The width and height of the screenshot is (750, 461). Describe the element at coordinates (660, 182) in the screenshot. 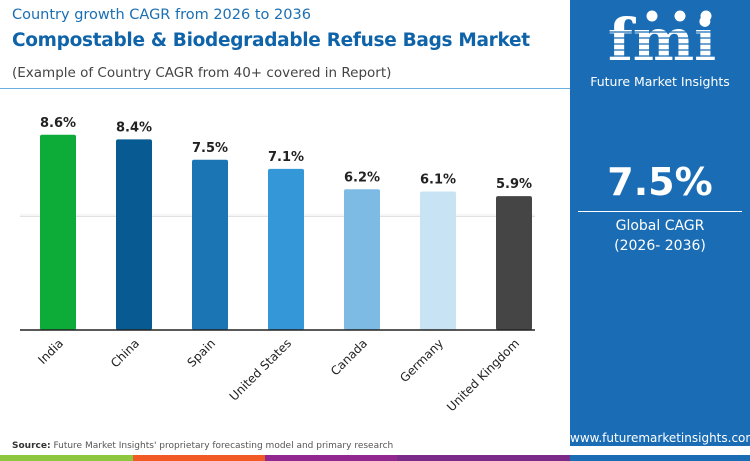

I see `global-cagr-value: 7.5%` at that location.